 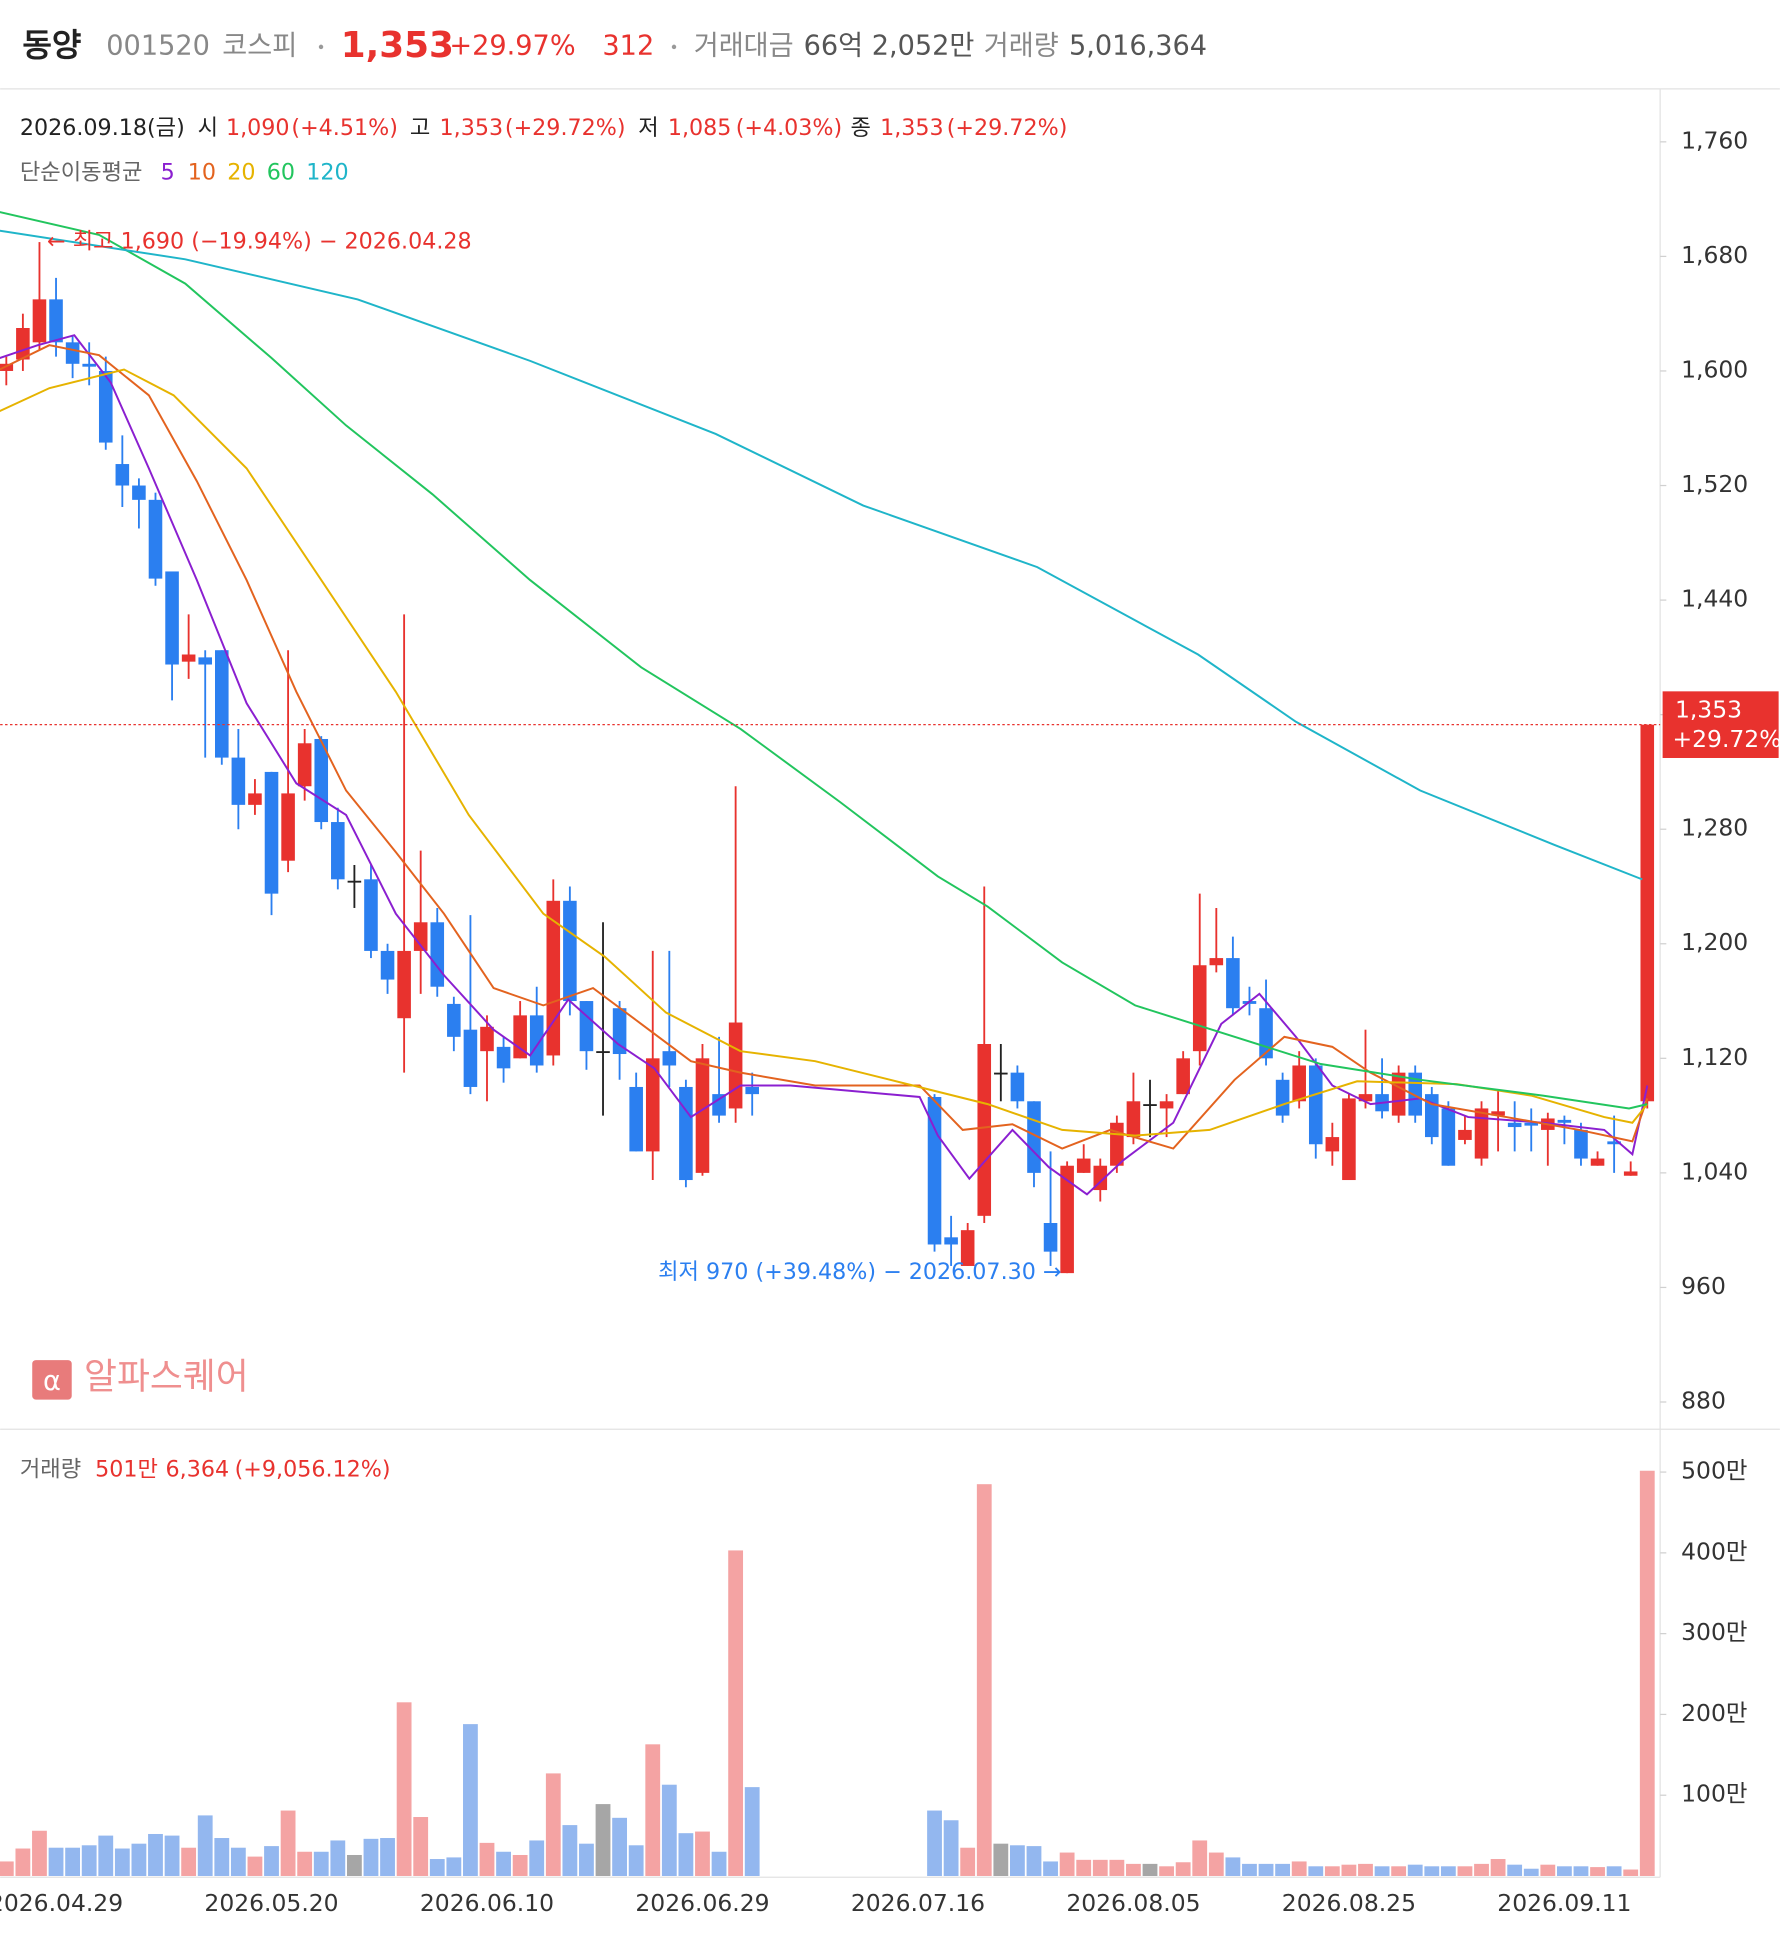 I want to click on y-tick-label: 1,120, so click(x=1714, y=1057).